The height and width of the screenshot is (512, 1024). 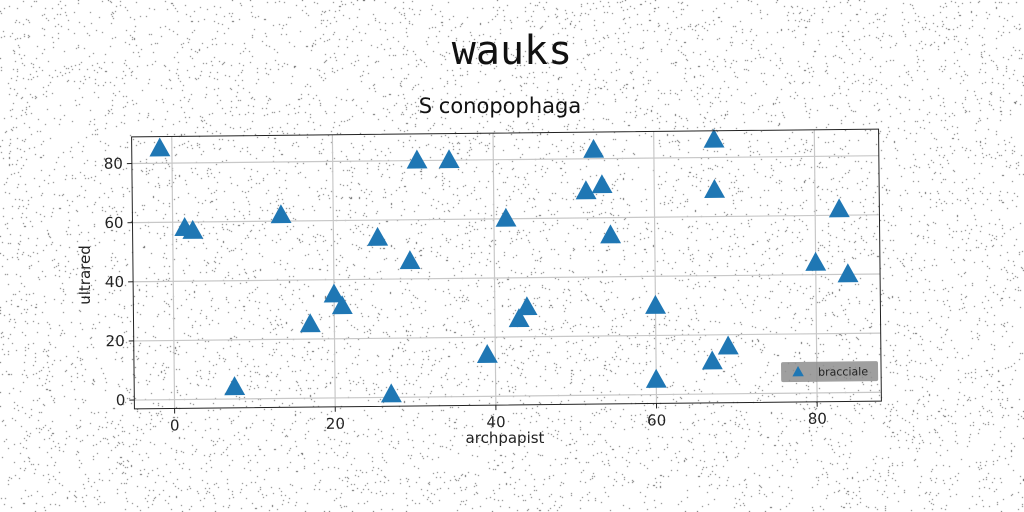 What do you see at coordinates (512, 51) in the screenshot?
I see `chart-title: wauks` at bounding box center [512, 51].